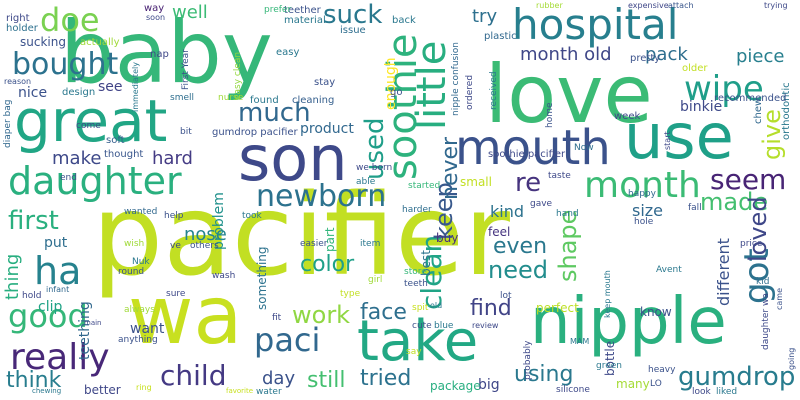 The height and width of the screenshot is (400, 800). I want to click on word-many: many, so click(633, 384).